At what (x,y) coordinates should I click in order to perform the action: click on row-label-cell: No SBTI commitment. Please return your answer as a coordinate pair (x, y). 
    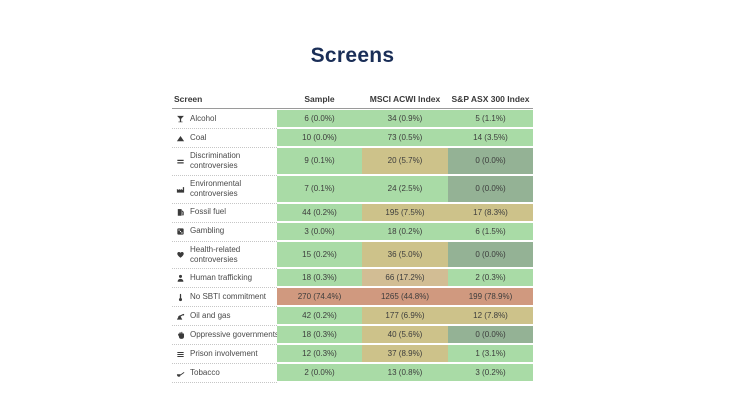
    Looking at the image, I should click on (224, 298).